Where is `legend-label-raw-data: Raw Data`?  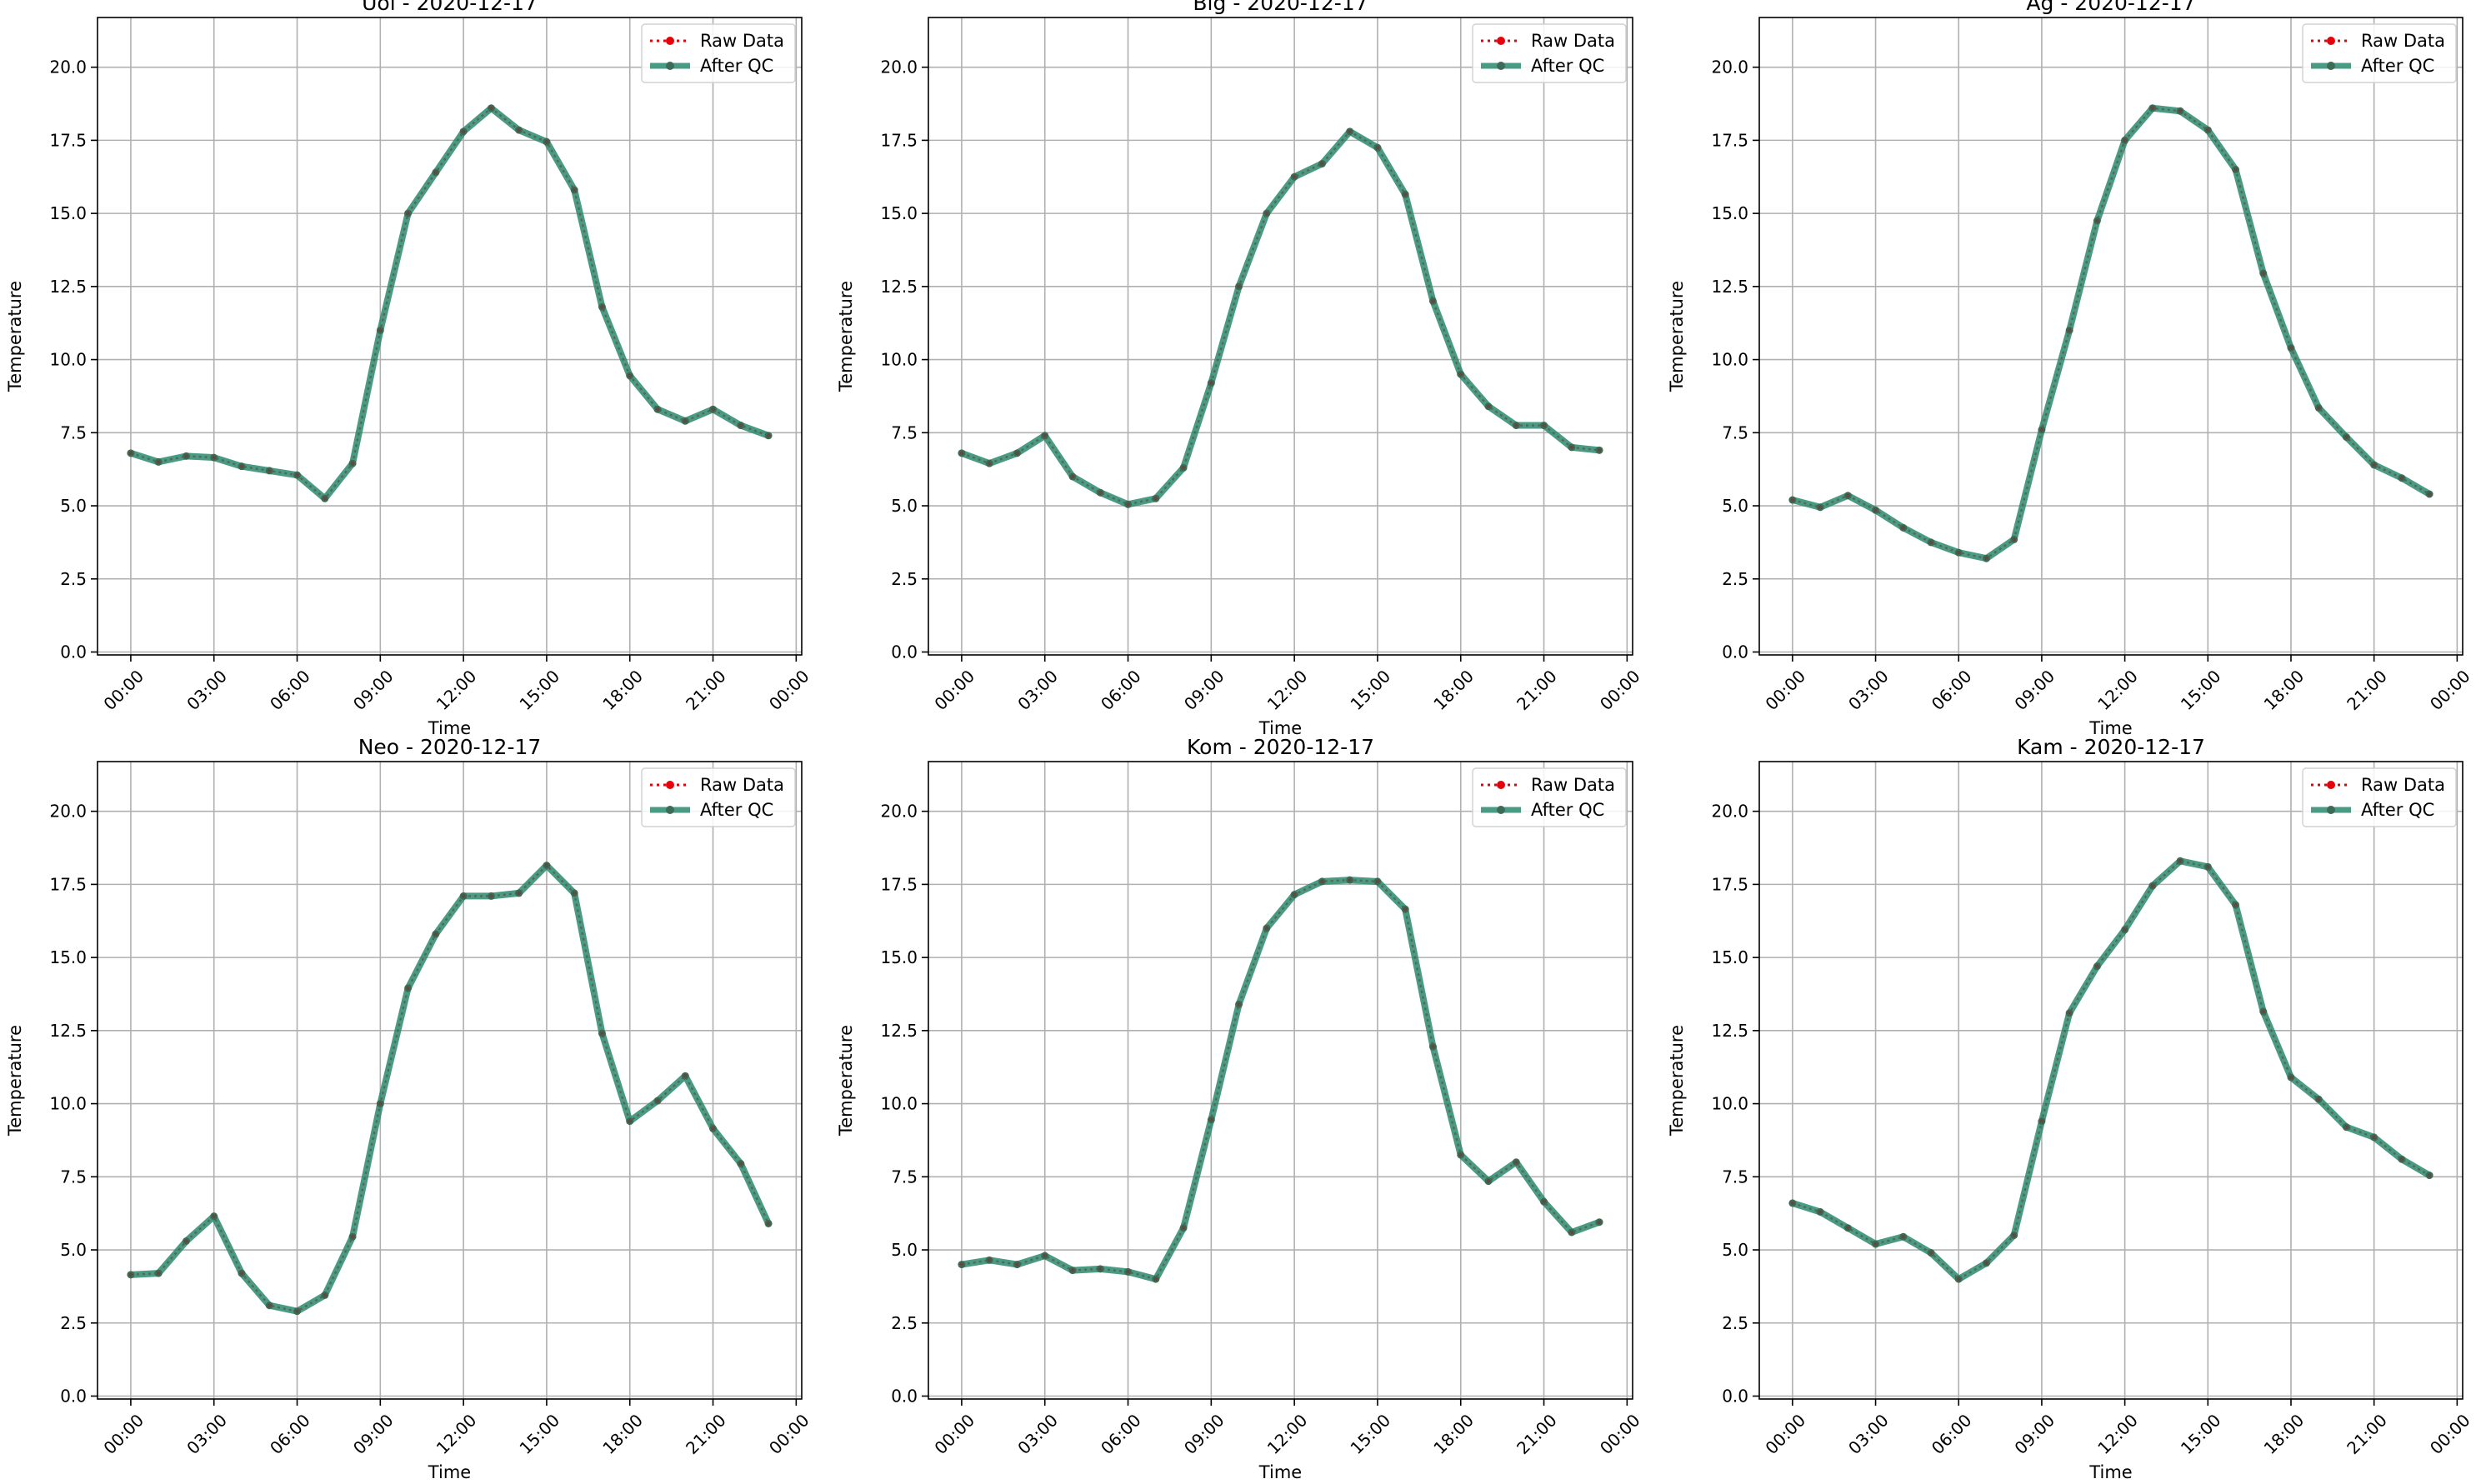
legend-label-raw-data: Raw Data is located at coordinates (2403, 785).